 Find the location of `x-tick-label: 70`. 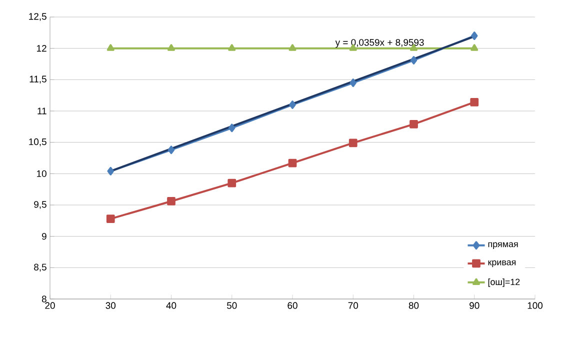

x-tick-label: 70 is located at coordinates (353, 305).